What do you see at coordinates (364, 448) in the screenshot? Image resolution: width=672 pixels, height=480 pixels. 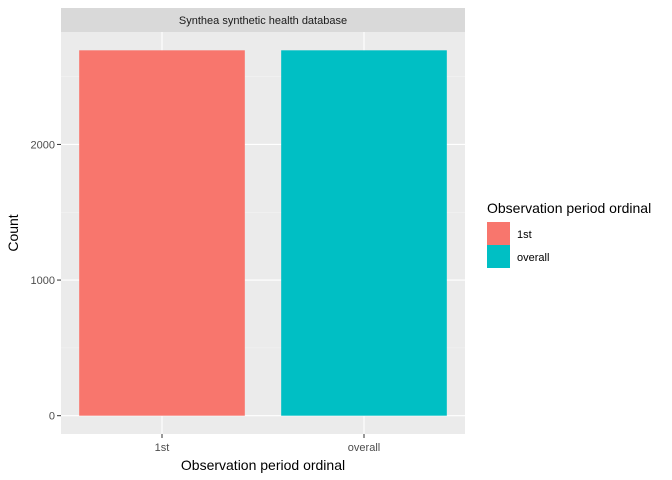 I see `x-tick-label: overall` at bounding box center [364, 448].